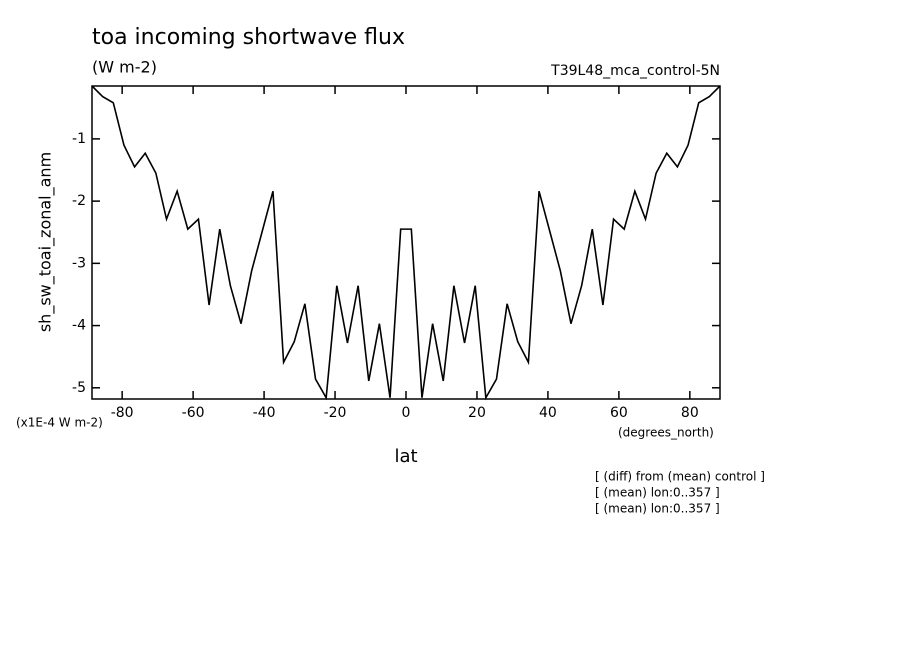  I want to click on x-units: (degrees_north), so click(666, 433).